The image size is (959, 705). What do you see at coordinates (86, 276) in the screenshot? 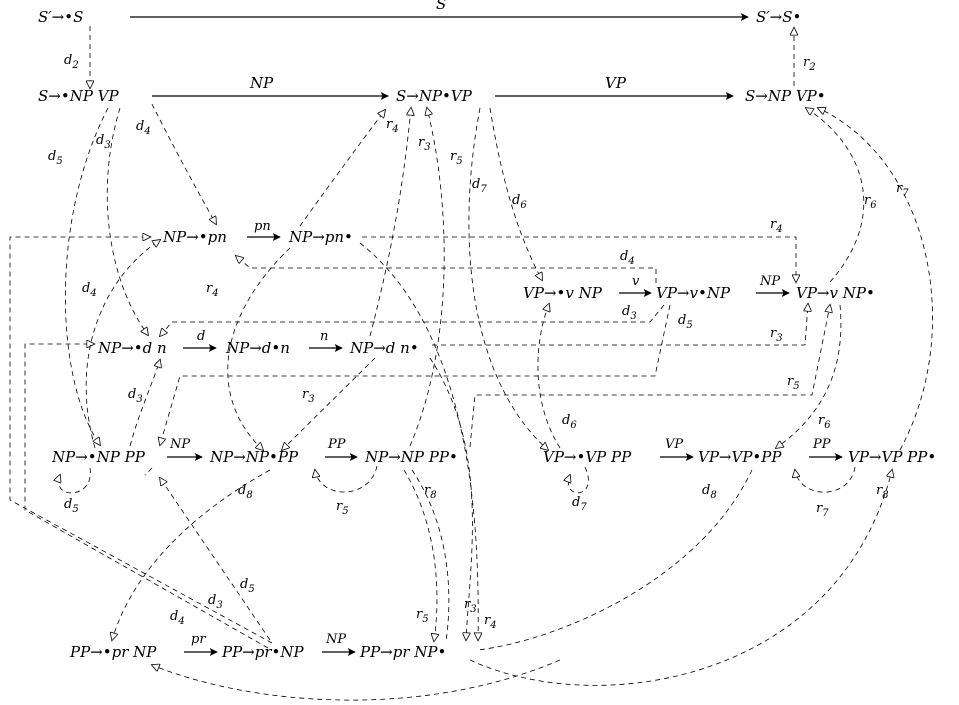
I see `edge-d5-s-np` at bounding box center [86, 276].